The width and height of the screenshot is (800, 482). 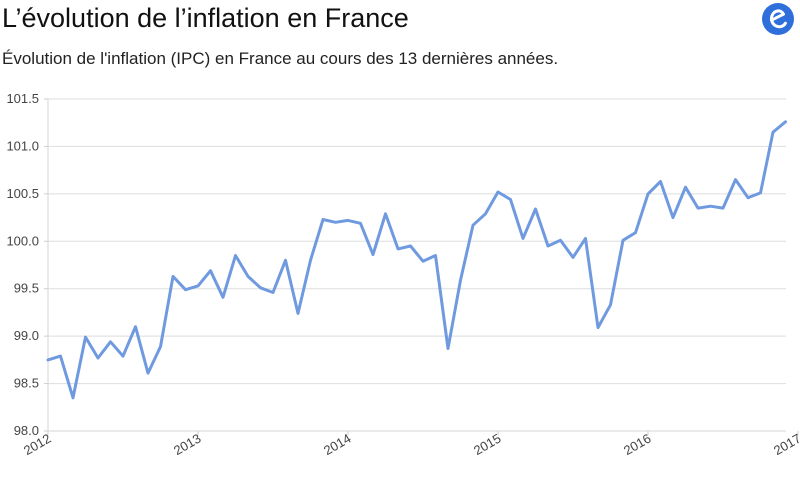 I want to click on x-tick-label: 2014, so click(x=337, y=444).